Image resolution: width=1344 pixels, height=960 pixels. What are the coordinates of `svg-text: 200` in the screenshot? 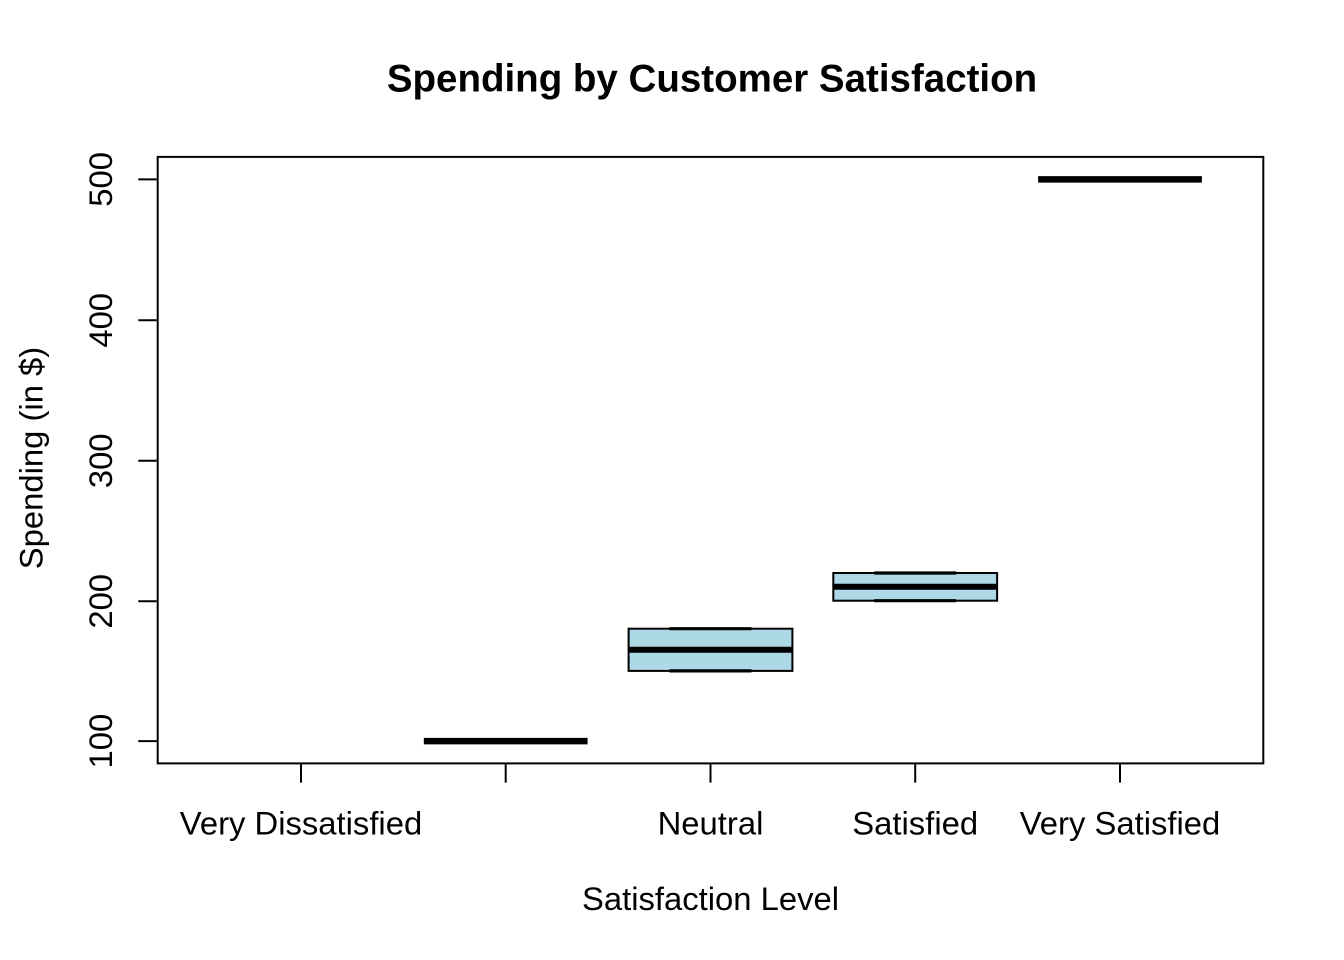 It's located at (100, 601).